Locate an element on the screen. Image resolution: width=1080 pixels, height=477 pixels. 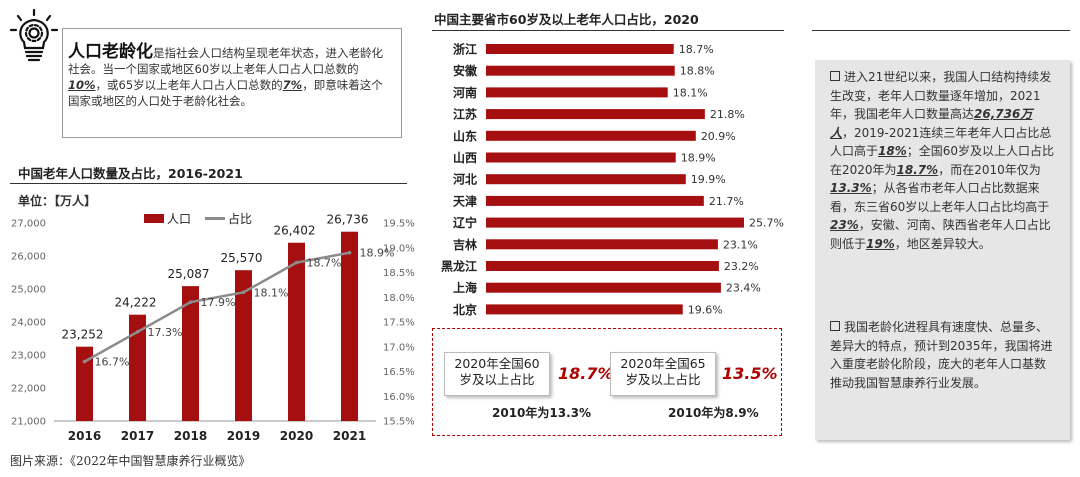
bar-value-label: 24,222 is located at coordinates (136, 303).